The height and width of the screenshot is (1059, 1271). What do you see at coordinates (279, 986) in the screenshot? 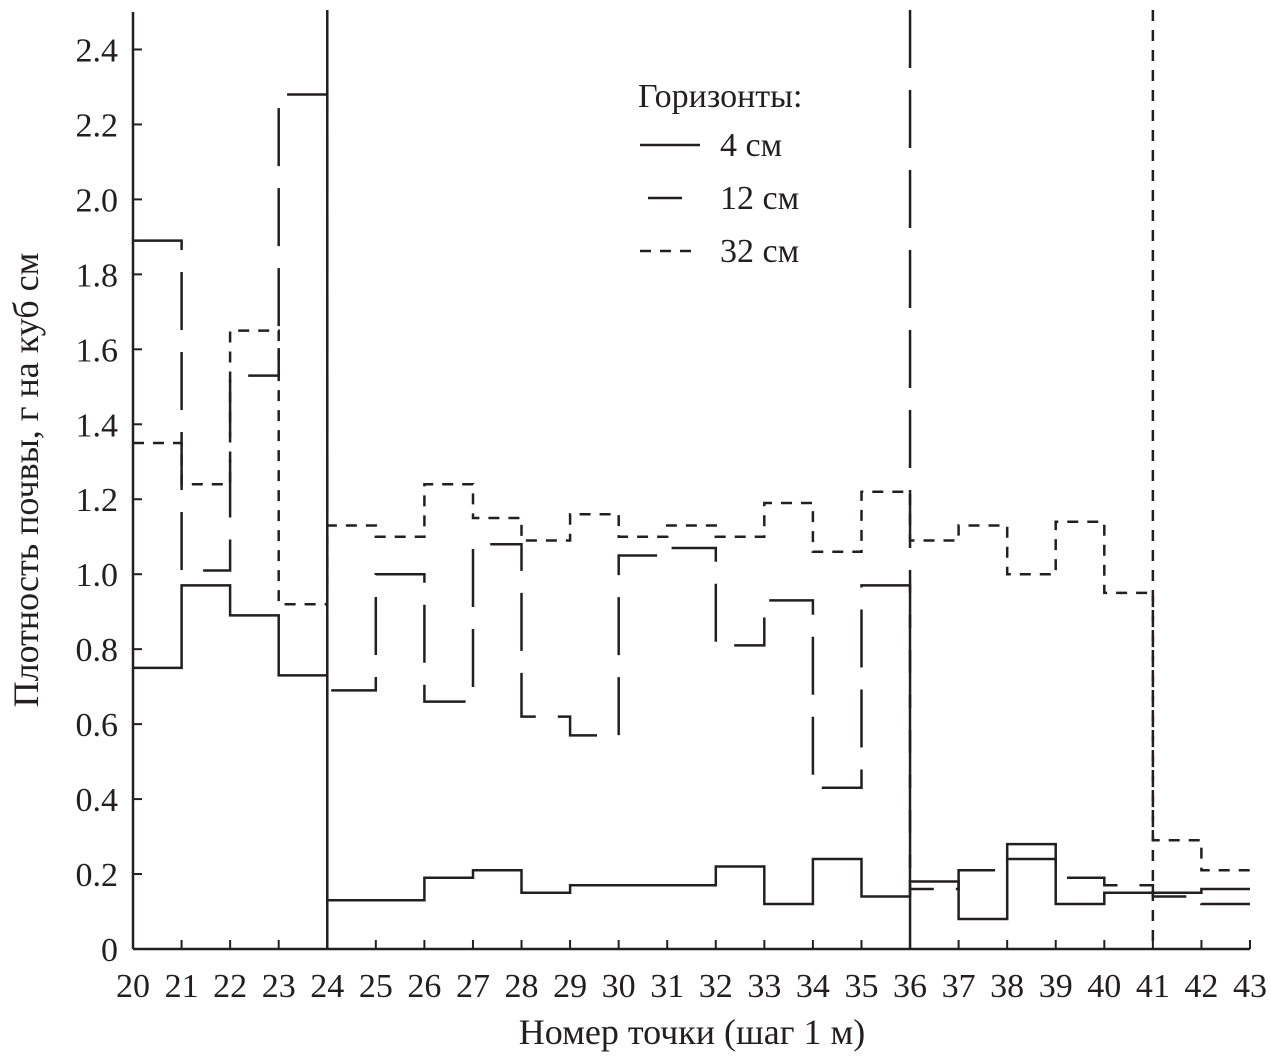
I see `x-tick-label: 23` at bounding box center [279, 986].